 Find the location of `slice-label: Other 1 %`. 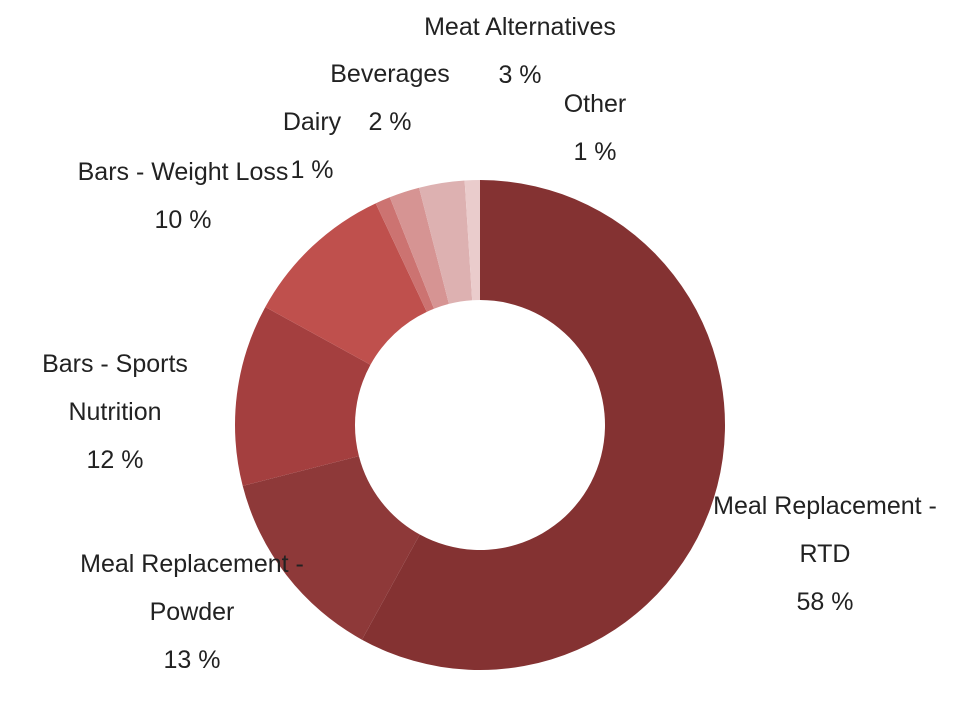

slice-label: Other 1 % is located at coordinates (595, 128).